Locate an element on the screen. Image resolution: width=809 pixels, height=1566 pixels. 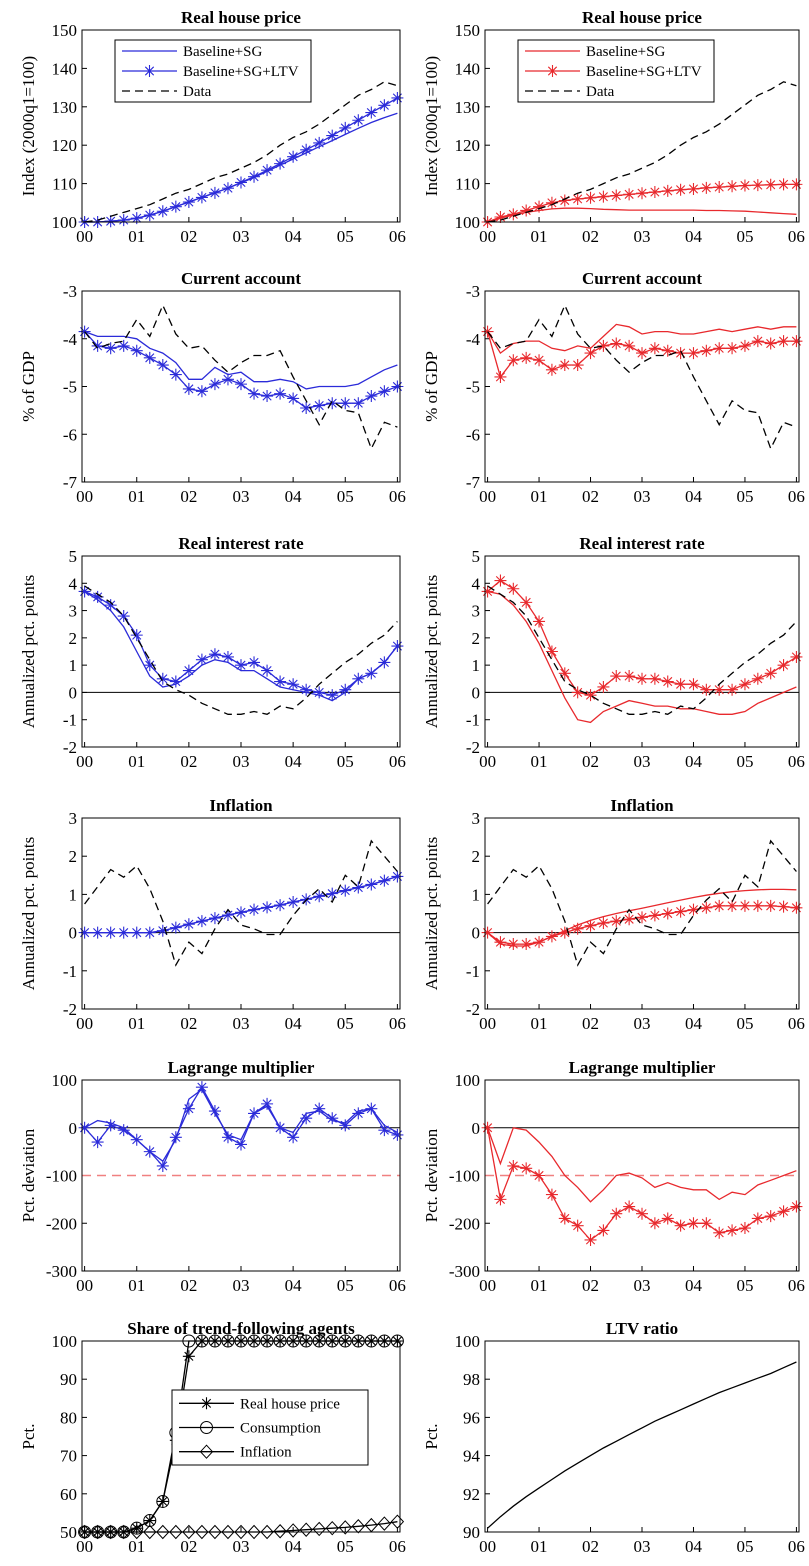
y-axis-label: Pct. deviation is located at coordinates (28, 1175).